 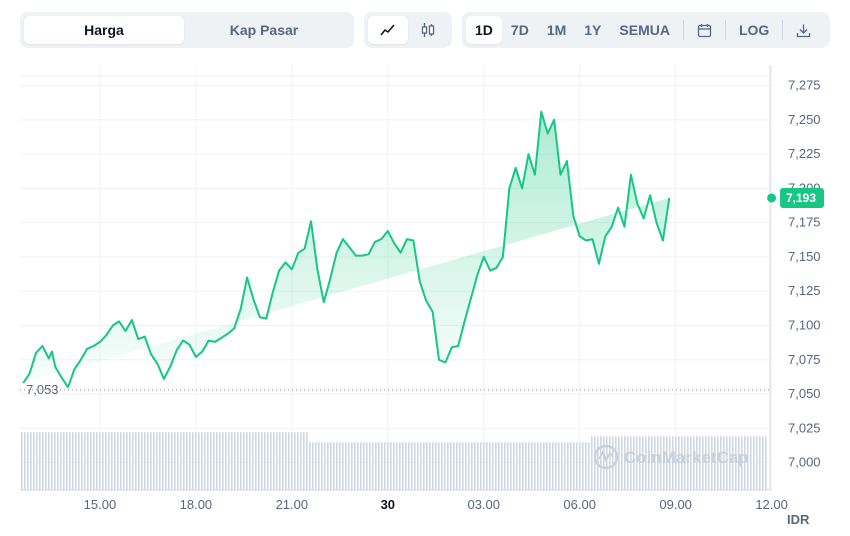 I want to click on range-7d-button: 7D, so click(x=519, y=30).